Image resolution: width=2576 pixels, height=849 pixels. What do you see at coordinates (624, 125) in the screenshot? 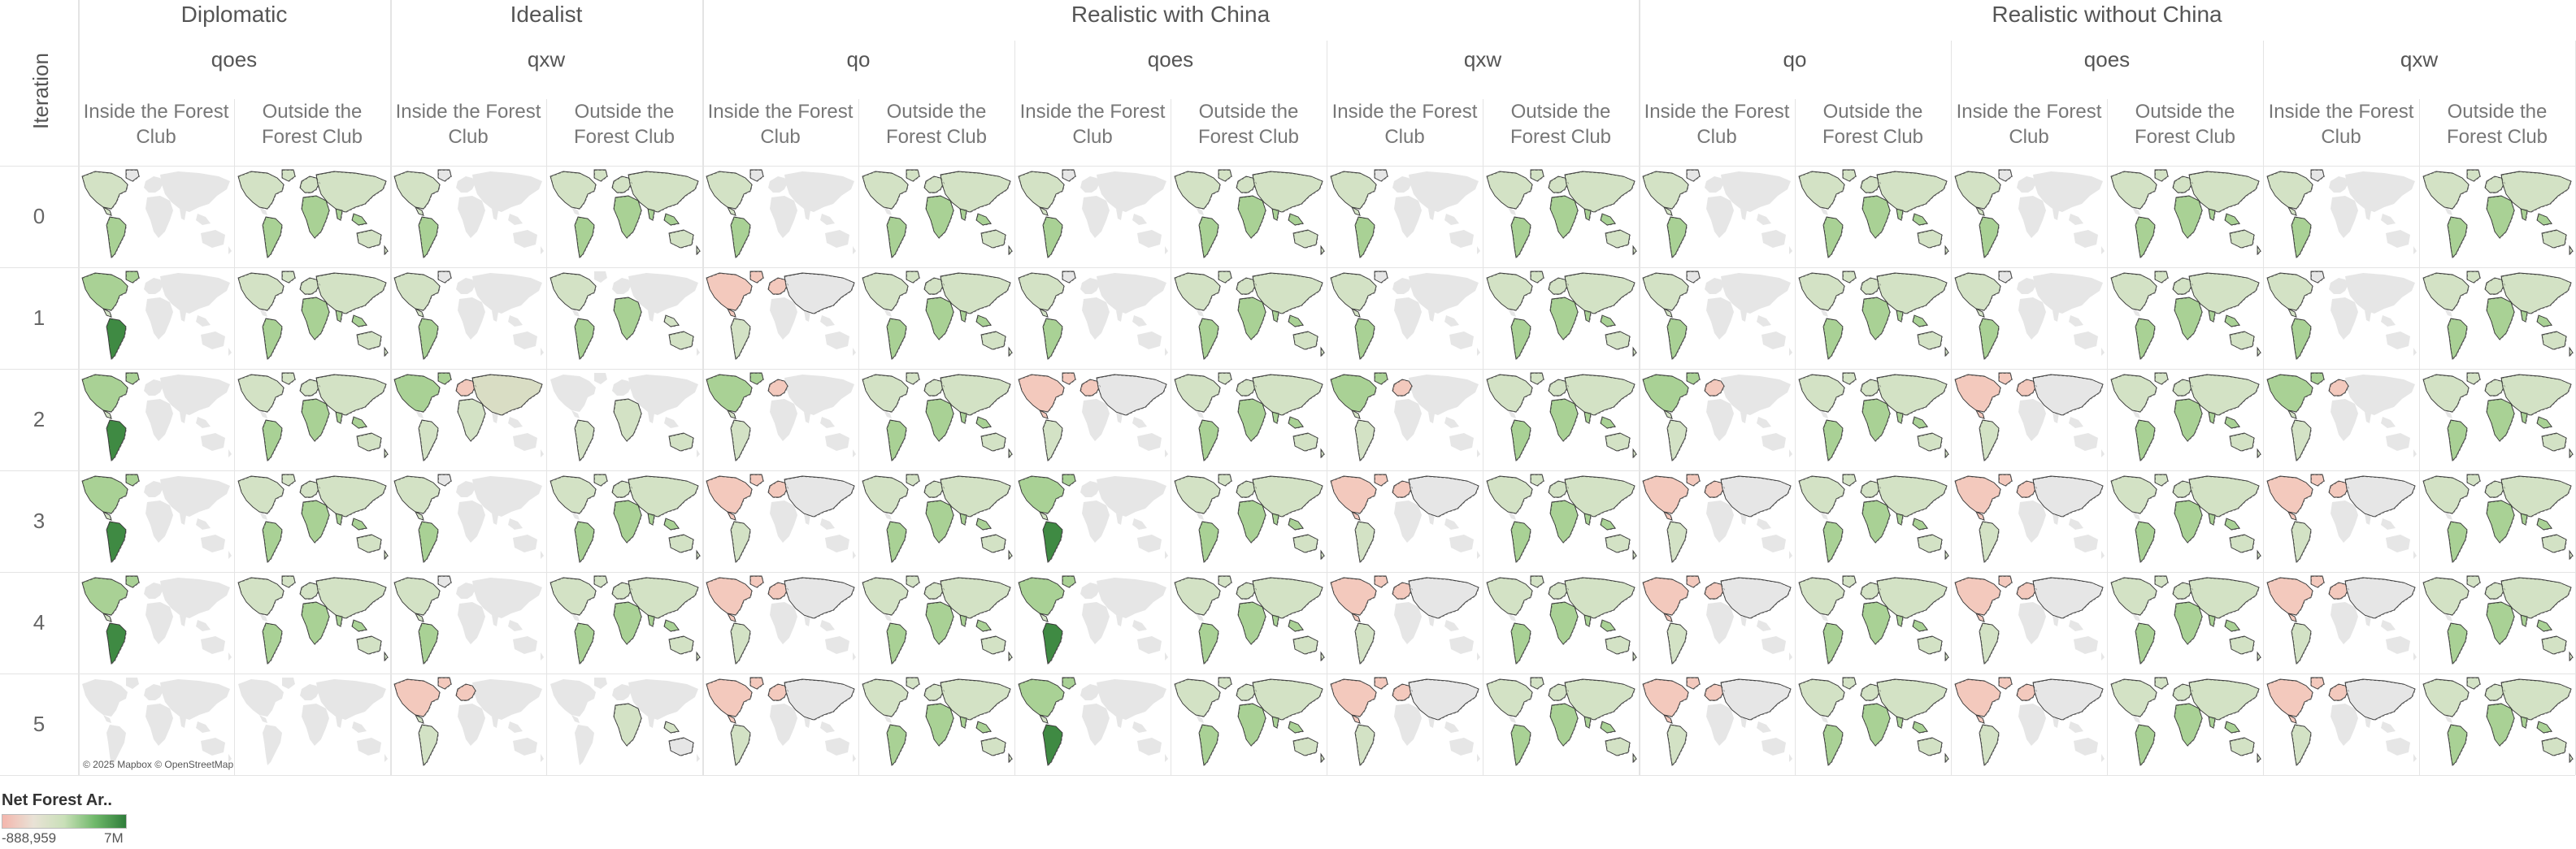
I see `club-header: Outside the Forest Club` at bounding box center [624, 125].